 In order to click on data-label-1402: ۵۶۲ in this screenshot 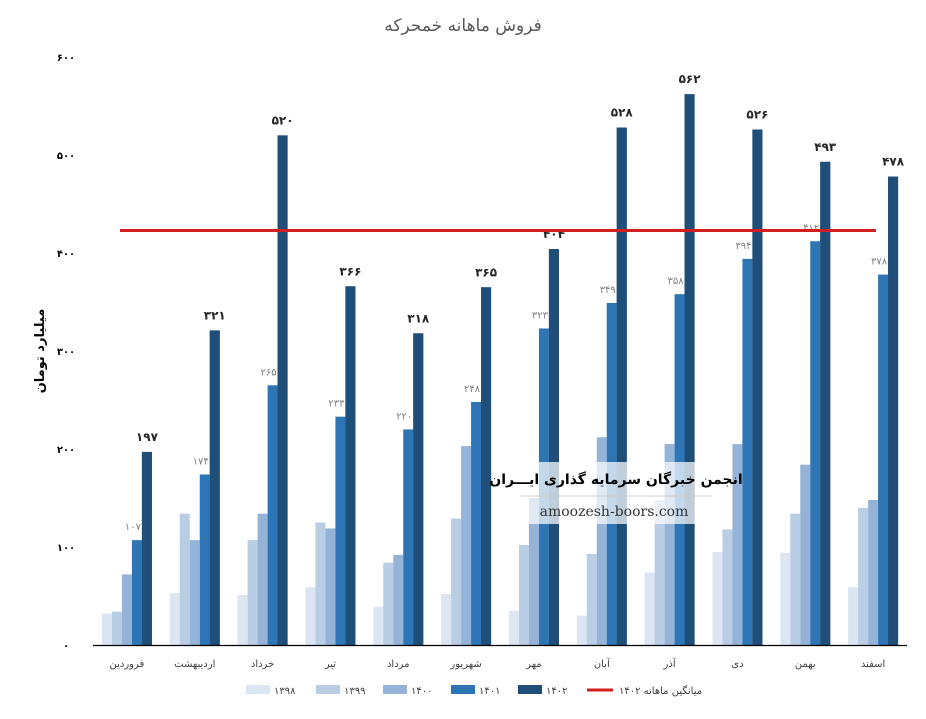, I will do `click(690, 79)`.